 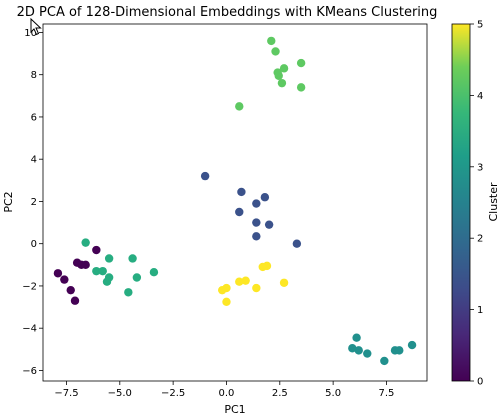 I want to click on colorbar: 0 1 2 3 4 5 Cluster, so click(x=475, y=204).